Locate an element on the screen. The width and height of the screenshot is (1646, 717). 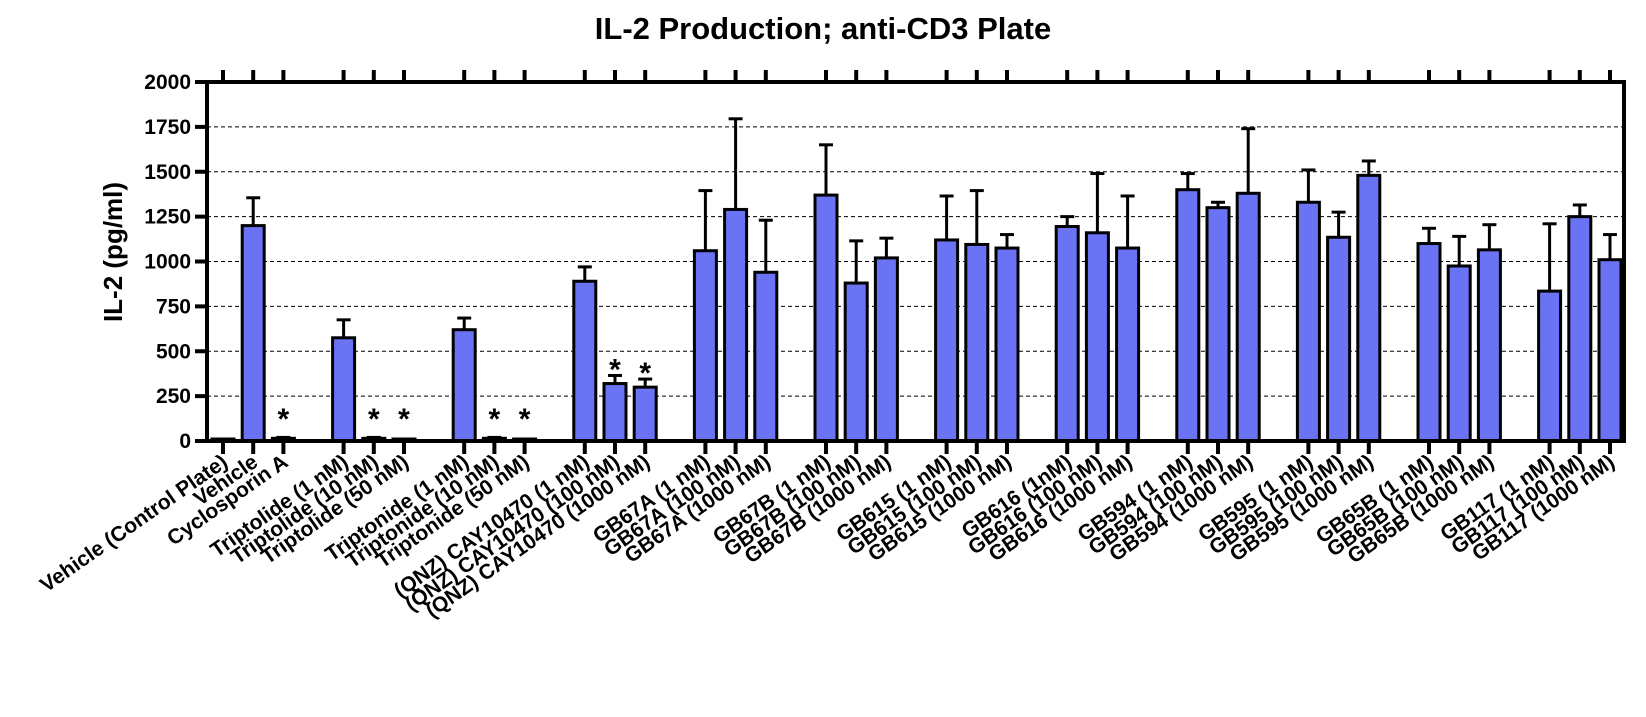
y-axis-label: IL-2 (pg/ml) is located at coordinates (113, 252).